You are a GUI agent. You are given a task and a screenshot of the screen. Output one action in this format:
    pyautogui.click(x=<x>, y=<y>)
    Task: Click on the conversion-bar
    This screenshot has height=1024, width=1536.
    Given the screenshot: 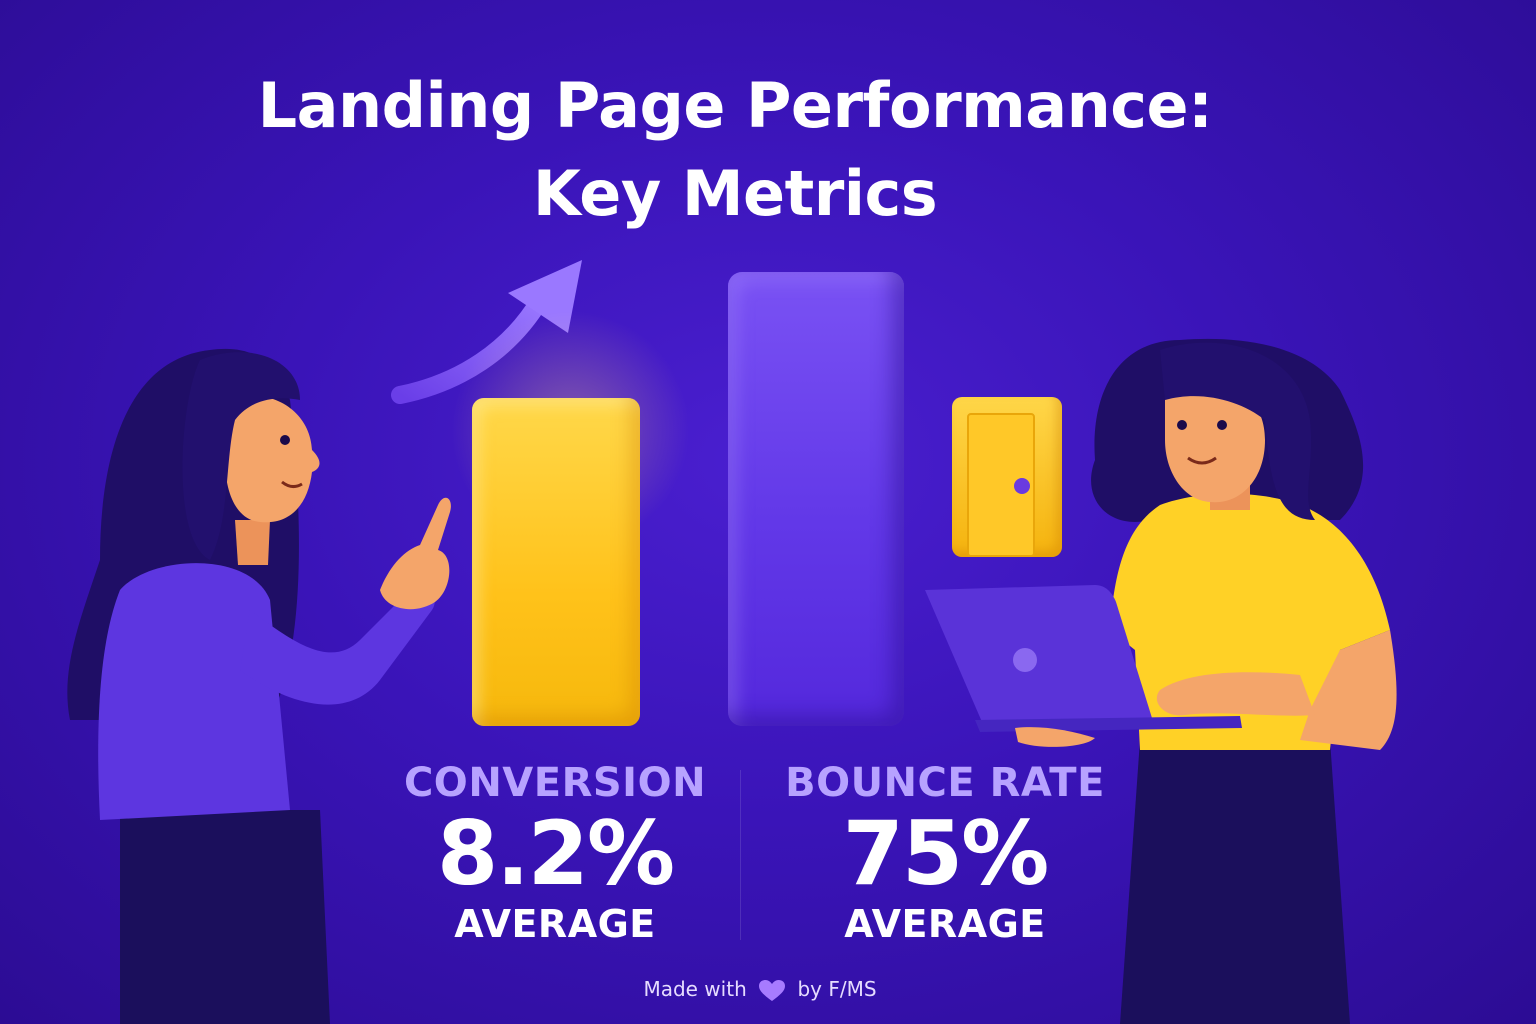 What is the action you would take?
    pyautogui.click(x=556, y=562)
    